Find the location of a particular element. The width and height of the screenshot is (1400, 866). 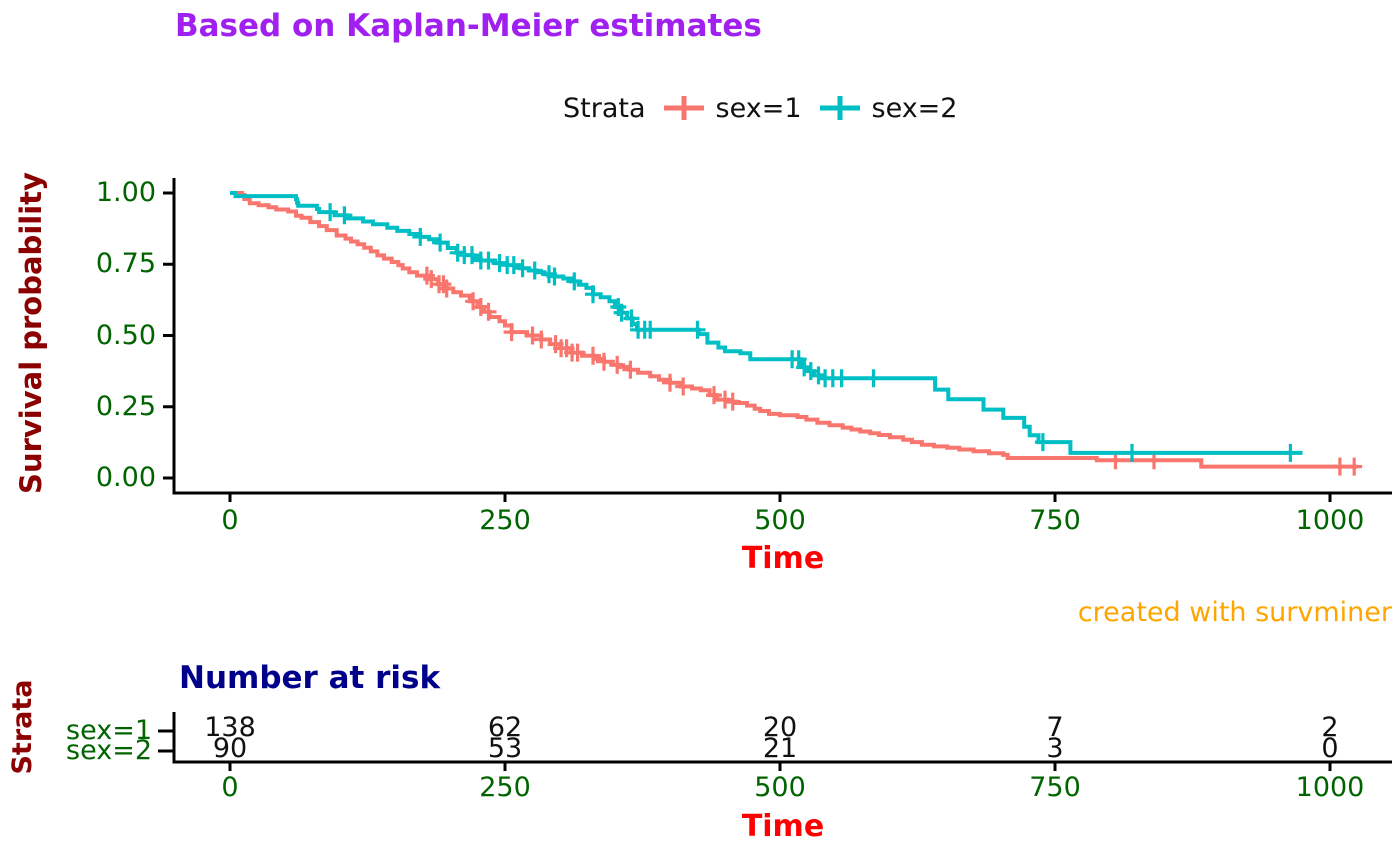

risk-x-tick-label: 250 is located at coordinates (505, 787).